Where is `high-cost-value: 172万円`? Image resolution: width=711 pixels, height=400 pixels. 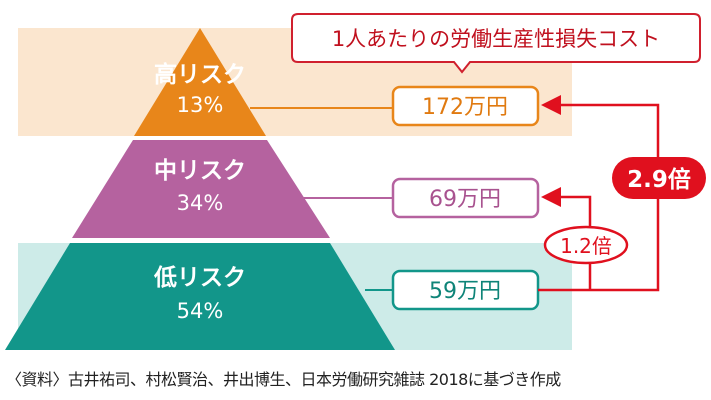
high-cost-value: 172万円 is located at coordinates (465, 107).